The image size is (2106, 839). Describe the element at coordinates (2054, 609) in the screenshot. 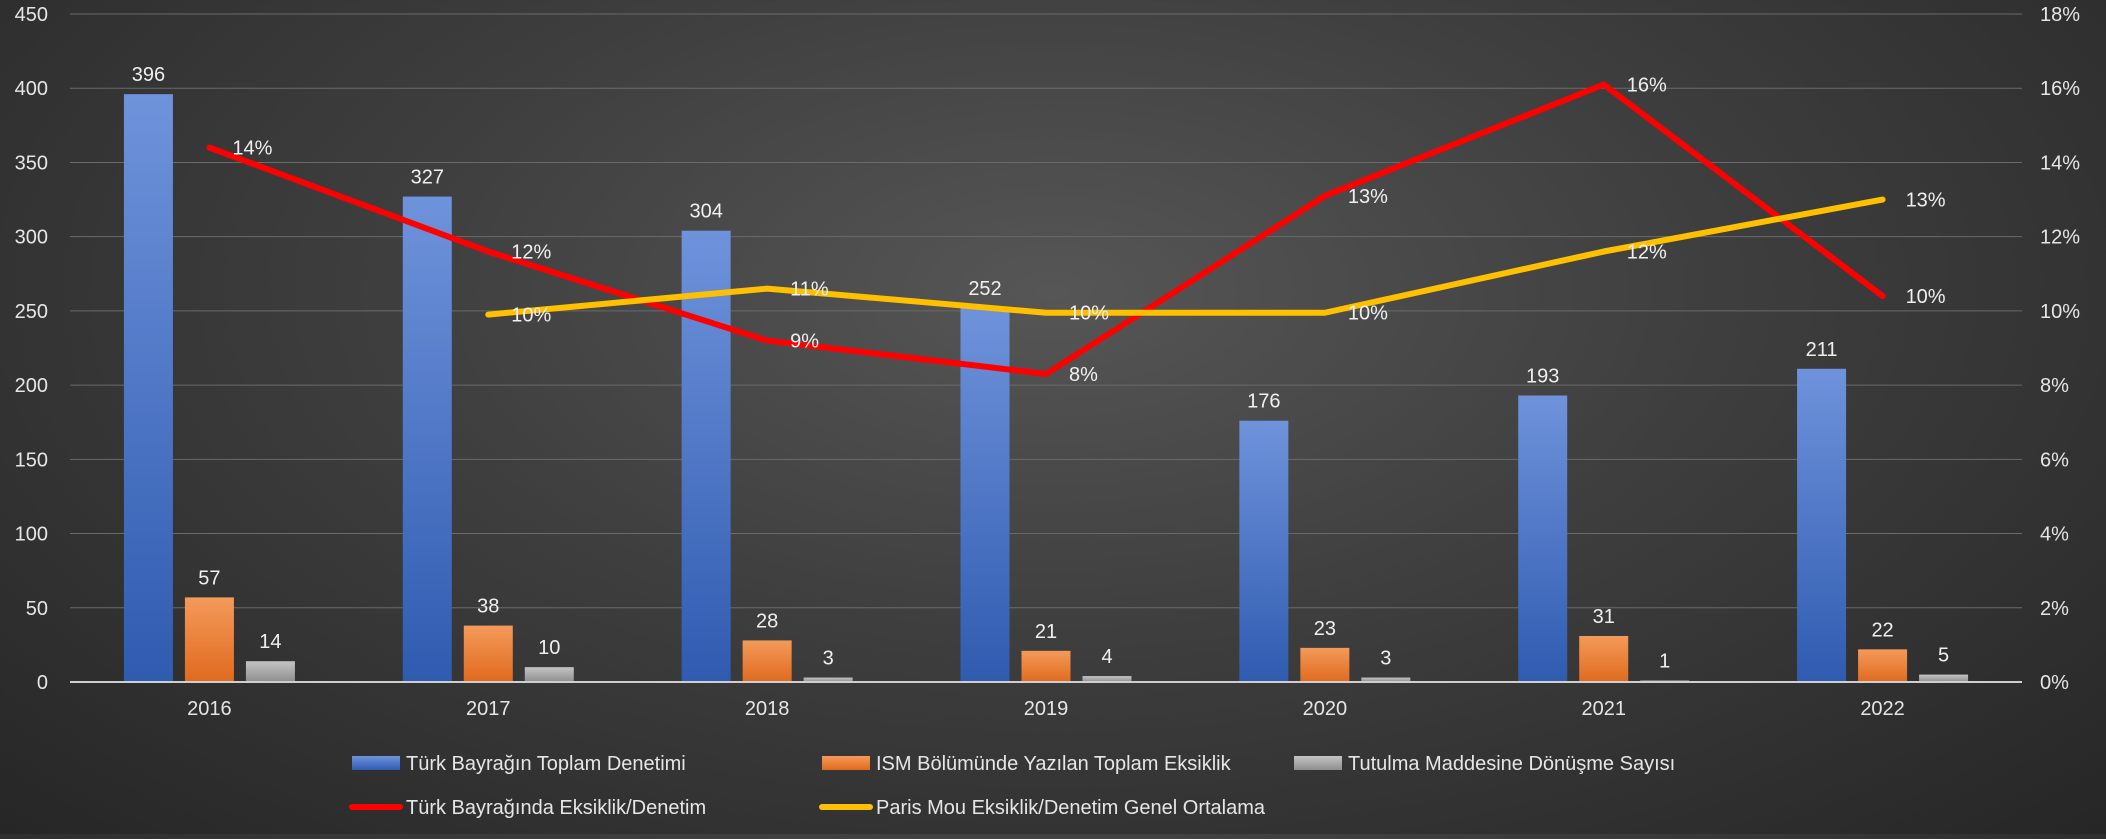

I see `y-right-tick-label: 2%` at that location.